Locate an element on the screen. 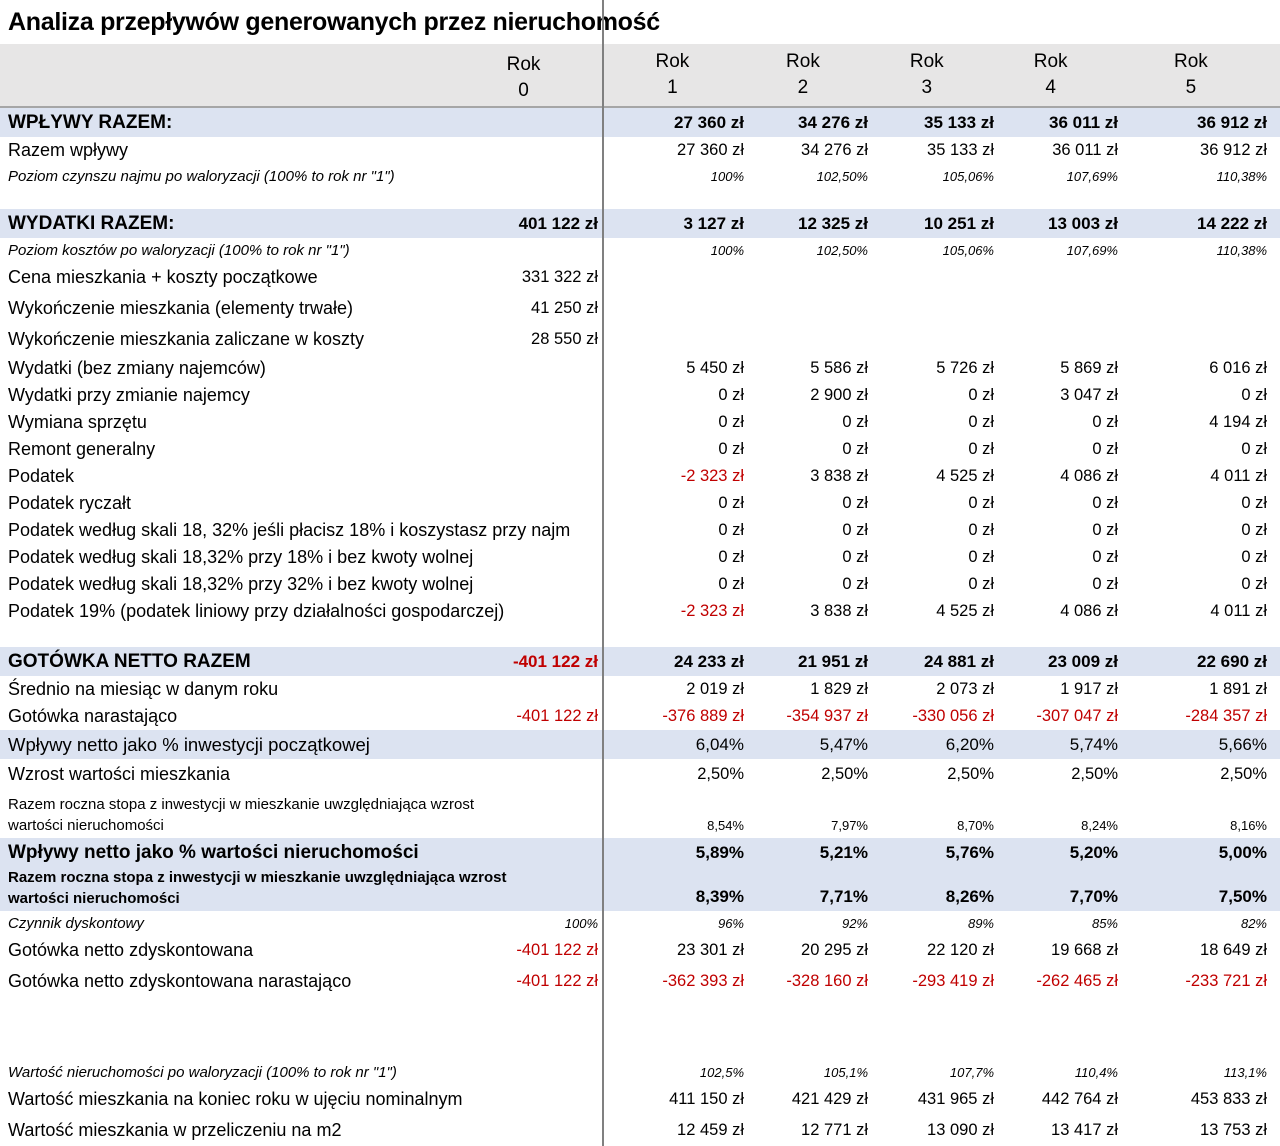 Image resolution: width=1280 pixels, height=1146 pixels. row-gotowka-netto-razem-cell-rok5: 22 690 zł is located at coordinates (1232, 661).